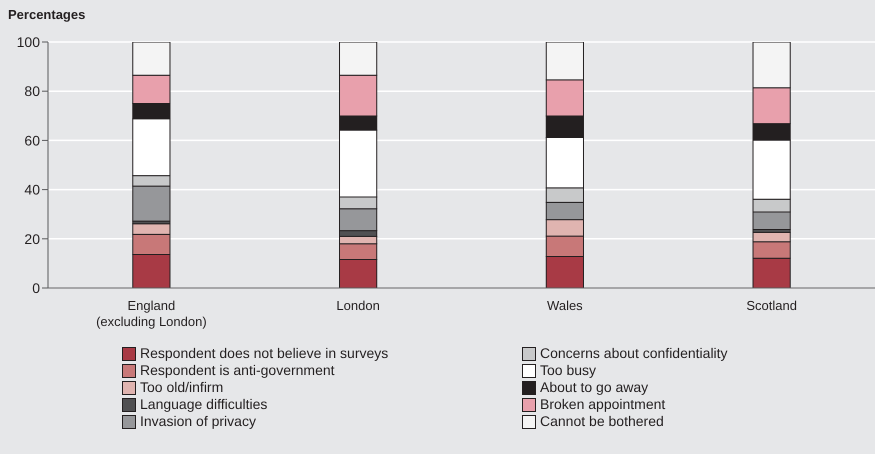 The image size is (875, 454). Describe the element at coordinates (237, 370) in the screenshot. I see `legend-label: Respondent is anti-government` at that location.